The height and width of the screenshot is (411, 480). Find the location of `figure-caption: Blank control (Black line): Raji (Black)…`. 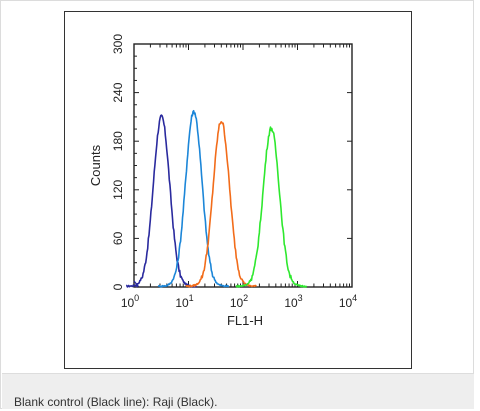

figure-caption: Blank control (Black line): Raji (Black)… is located at coordinates (116, 402).